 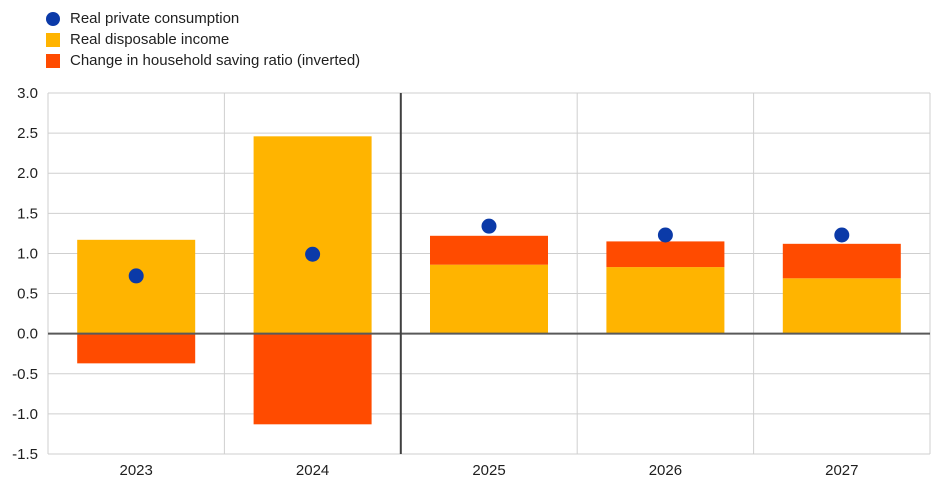 What do you see at coordinates (841, 470) in the screenshot?
I see `x-tick-label: 2027` at bounding box center [841, 470].